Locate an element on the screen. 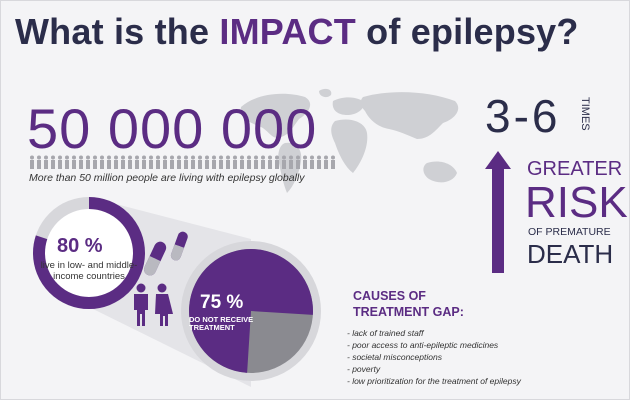 Image resolution: width=630 pixels, height=400 pixels. no-treatment-label: DO NOT RECEIVE TREATMENT is located at coordinates (224, 324).